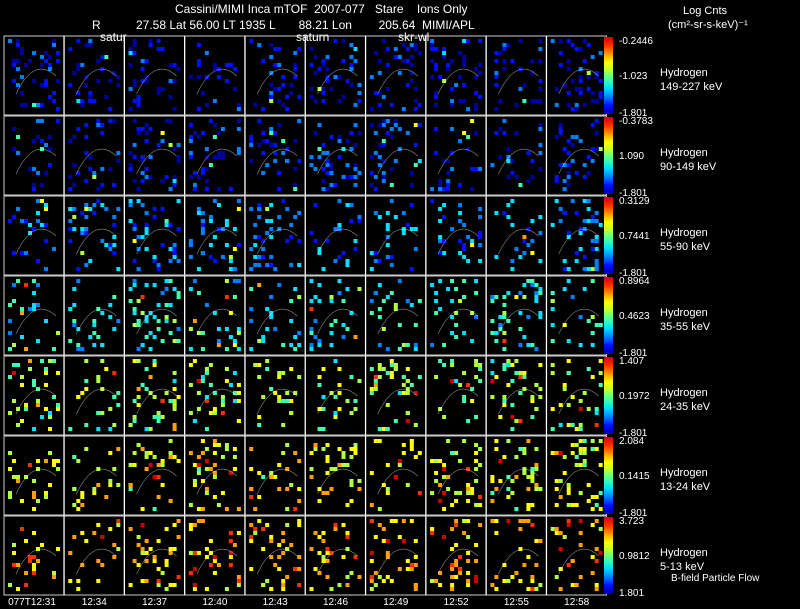  I want to click on colorbar-mid-label: 1.090, so click(632, 156).